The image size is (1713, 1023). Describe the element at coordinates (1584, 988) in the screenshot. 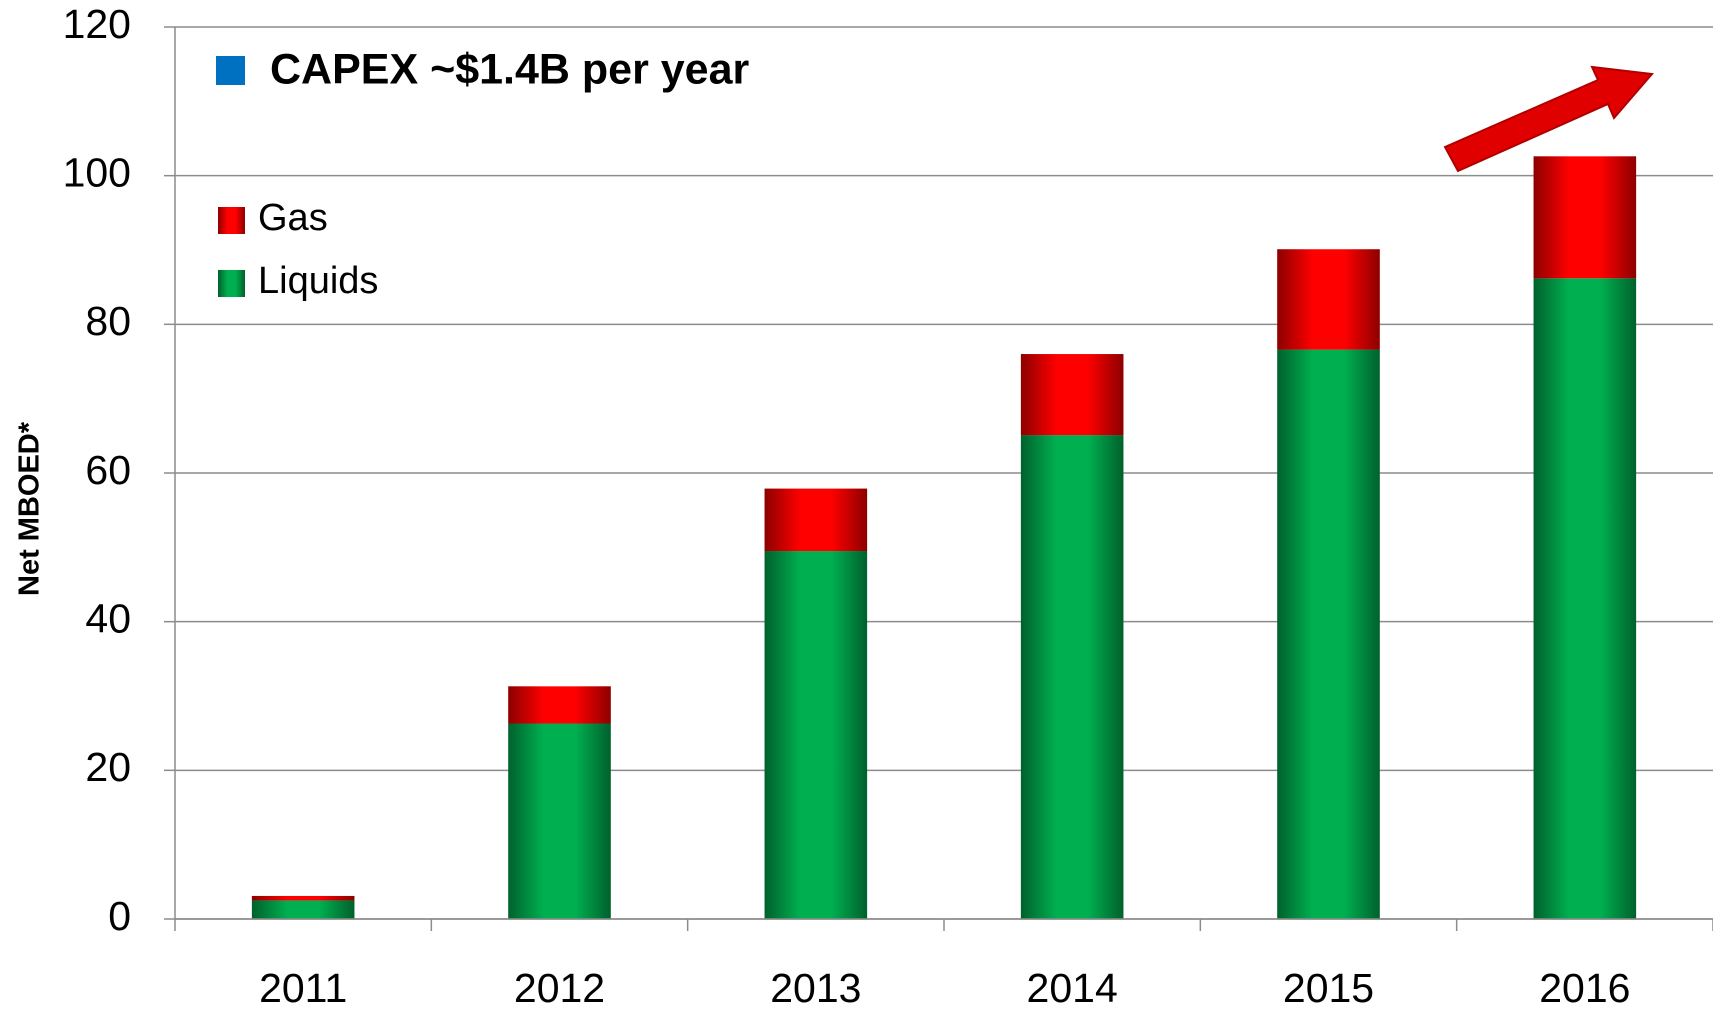

I see `x-tick-label: 2016` at that location.